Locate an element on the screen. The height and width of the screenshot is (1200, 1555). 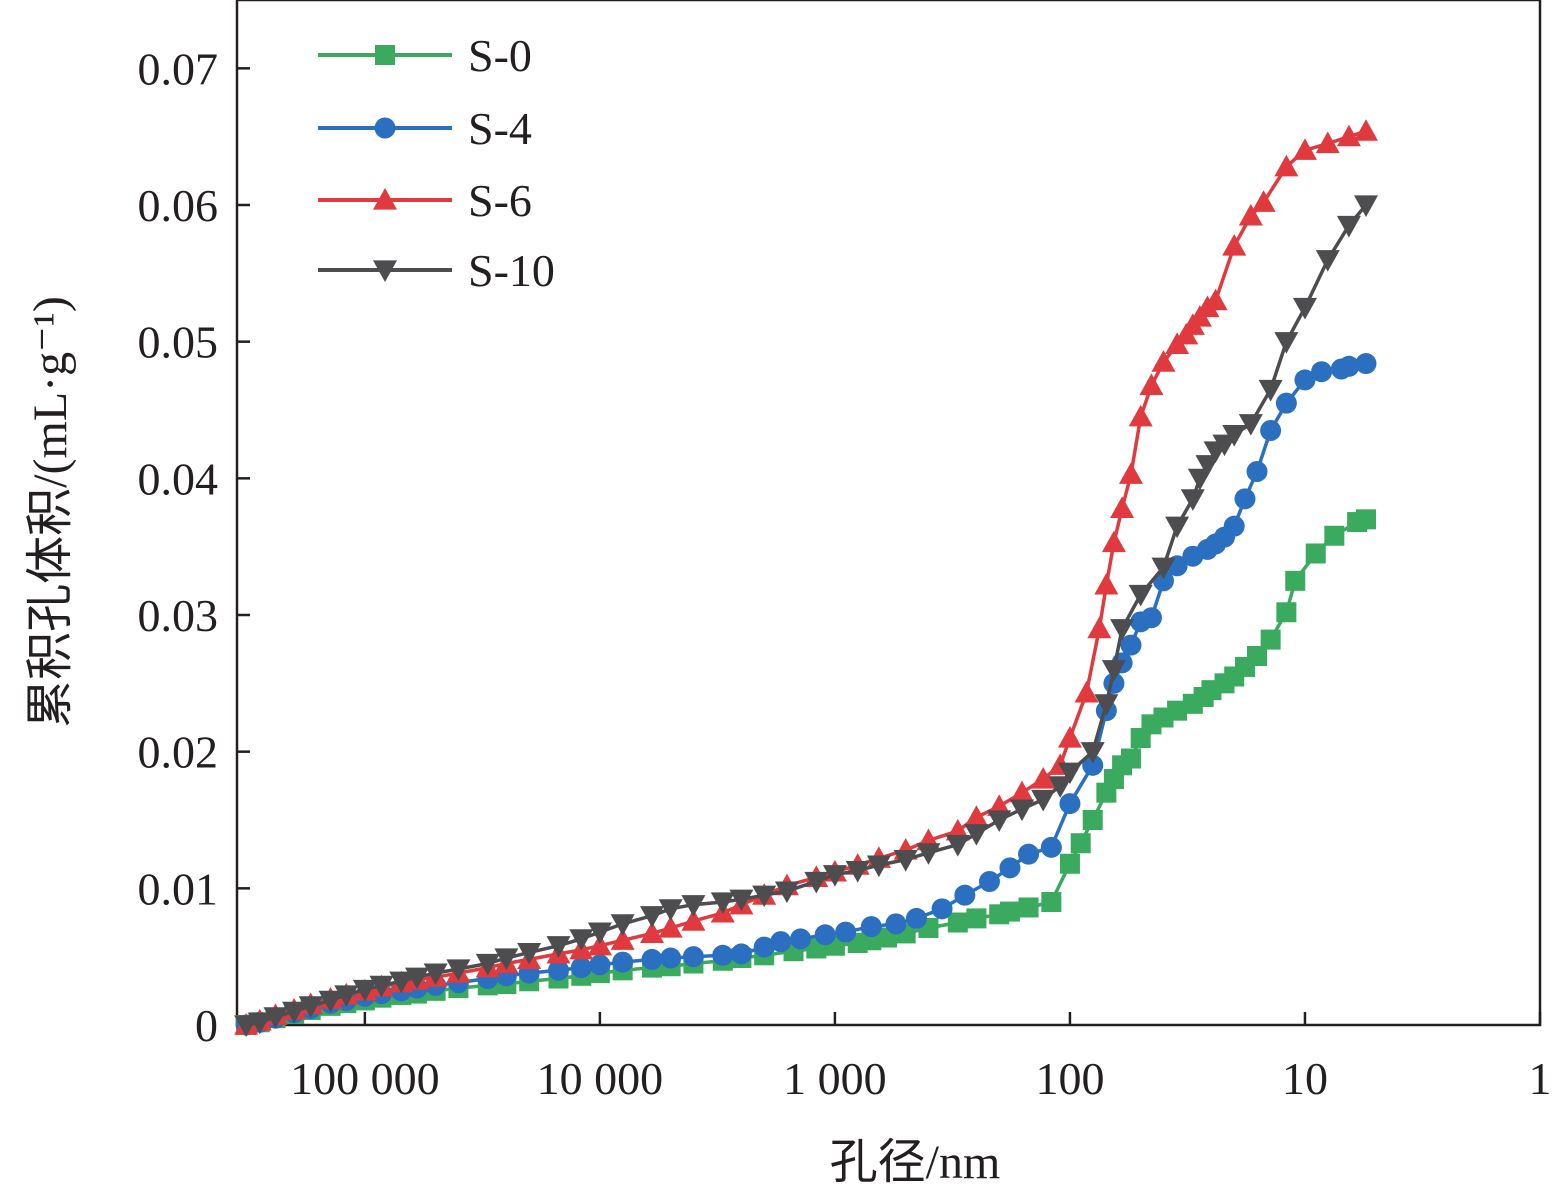
x-tick-label: 10 000 is located at coordinates (600, 1078).